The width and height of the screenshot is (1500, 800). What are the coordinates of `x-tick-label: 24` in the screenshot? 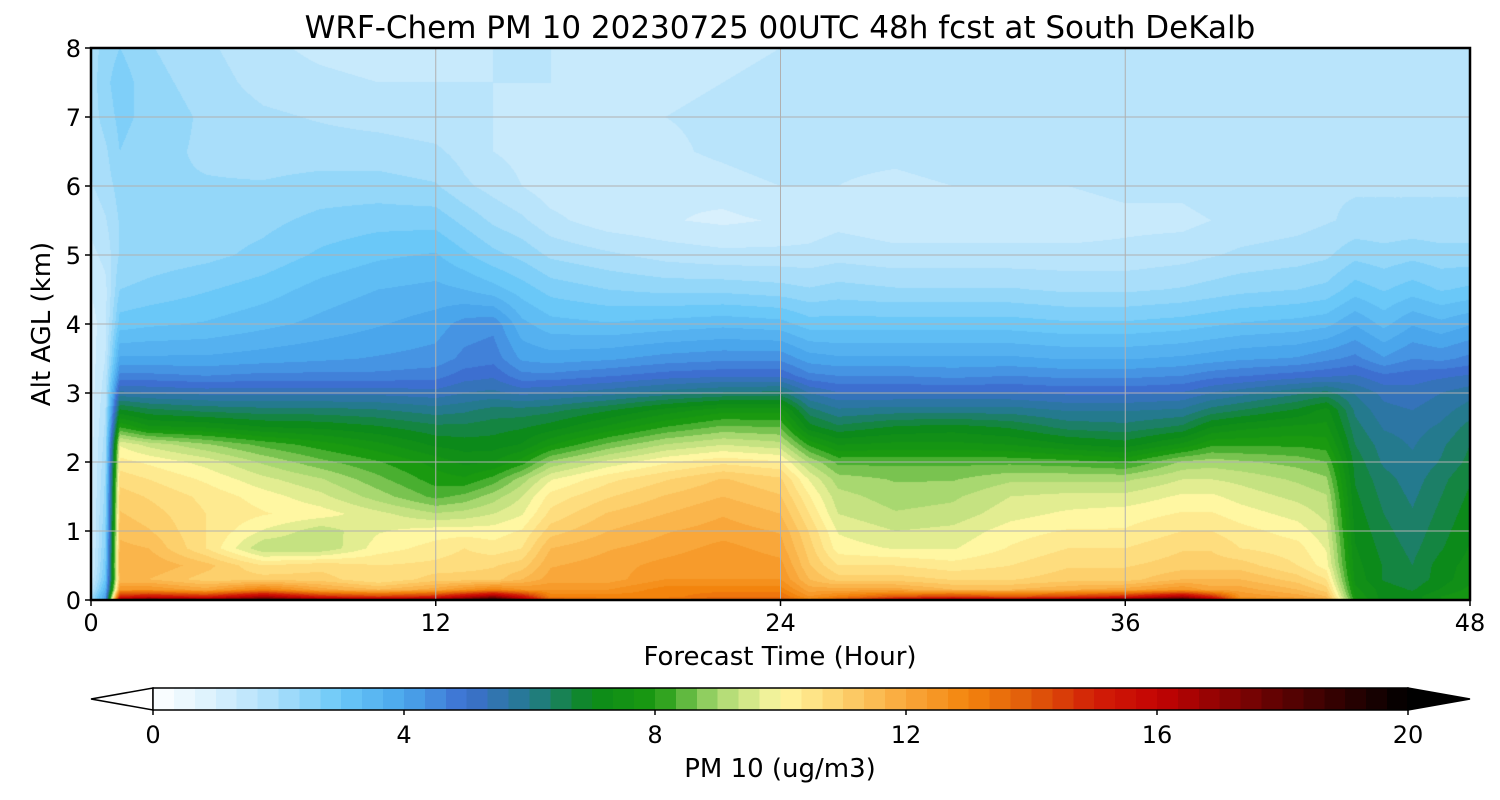 It's located at (780, 623).